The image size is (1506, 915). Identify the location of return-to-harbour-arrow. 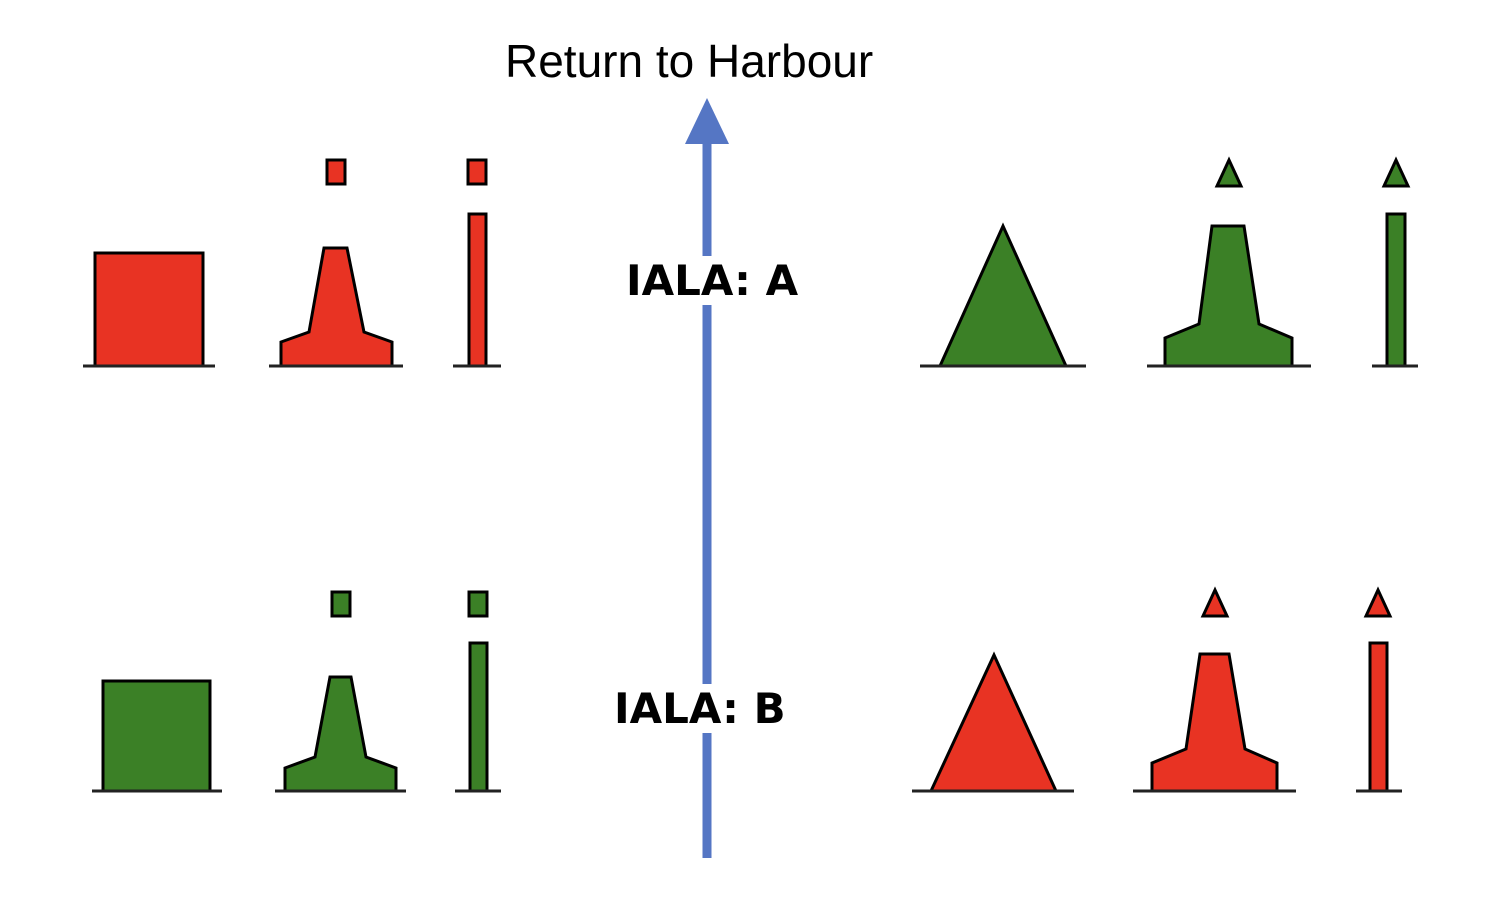
(707, 478).